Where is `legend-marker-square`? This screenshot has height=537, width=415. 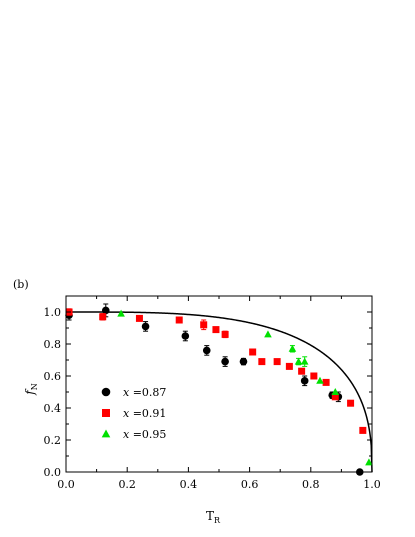
legend-marker-square is located at coordinates (106, 413).